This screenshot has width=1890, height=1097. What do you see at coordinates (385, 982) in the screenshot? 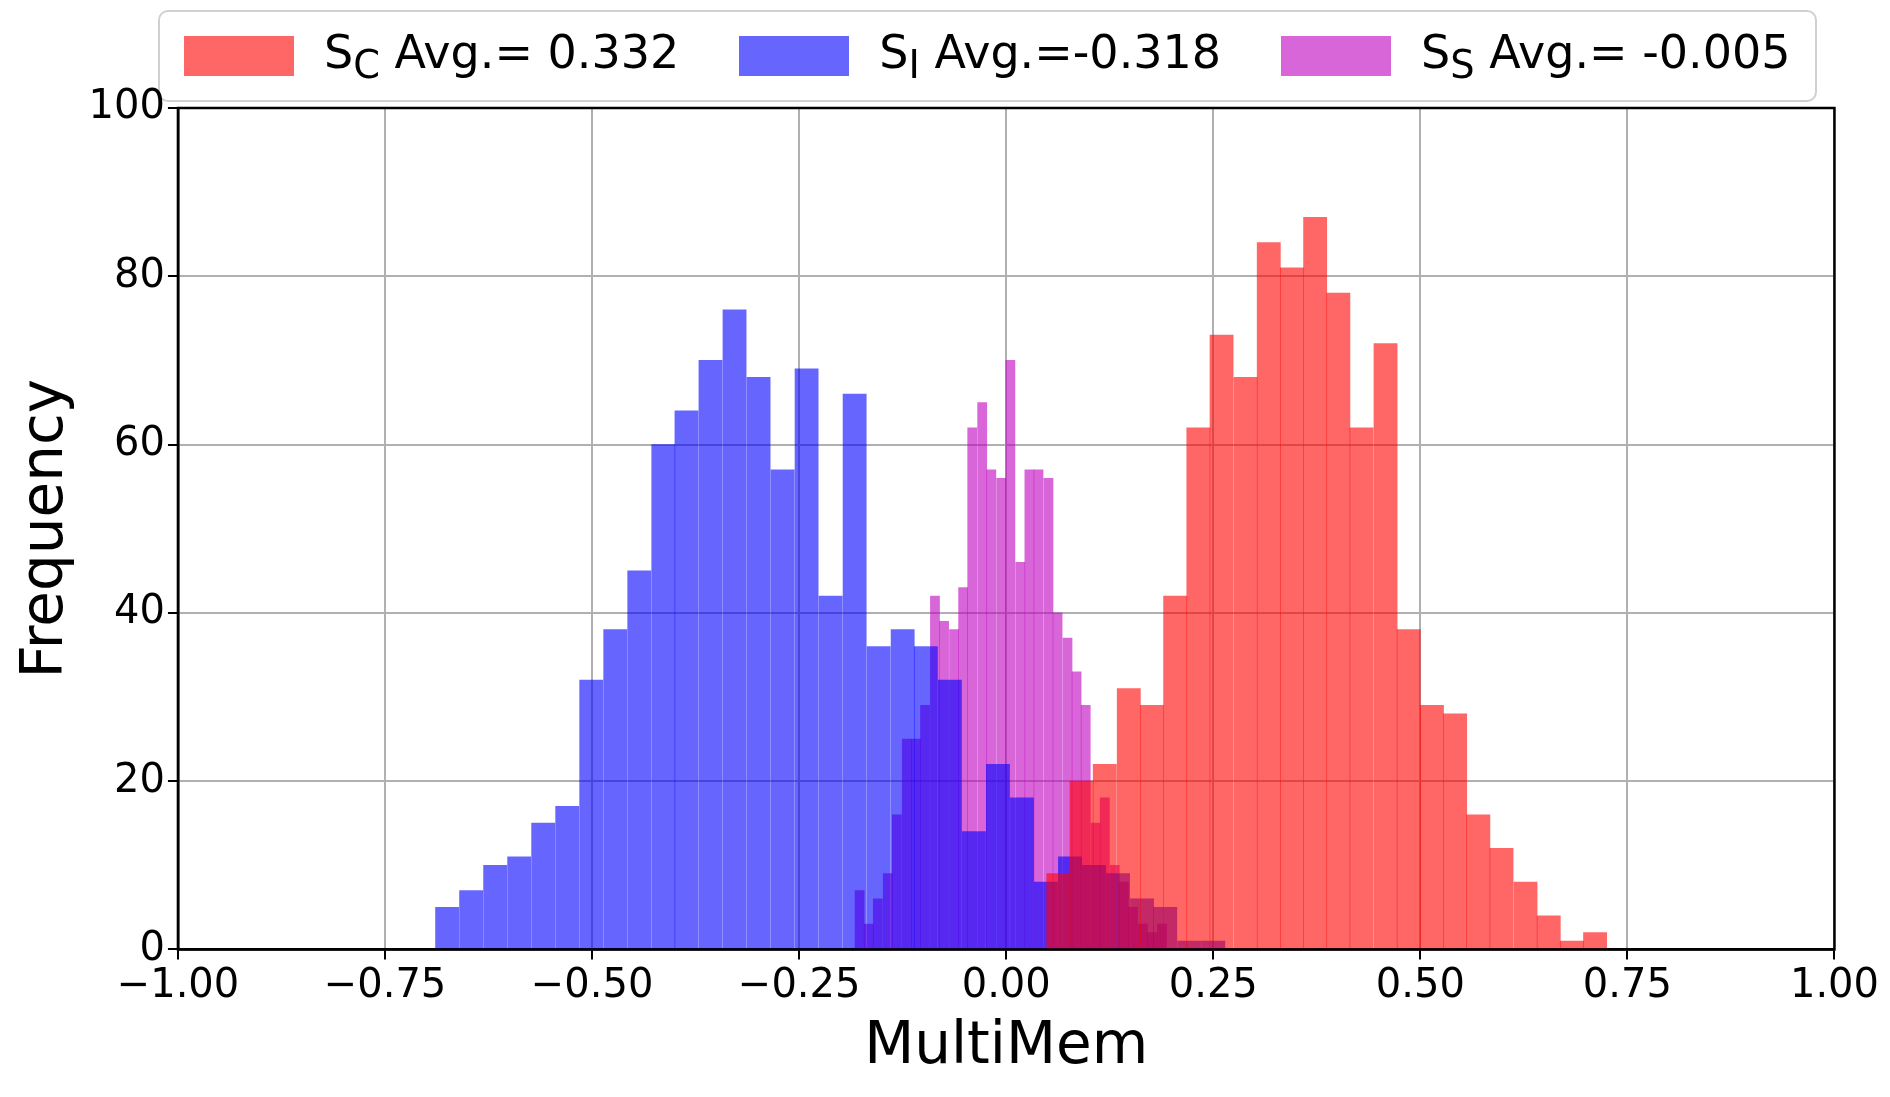
I see `x-tick-label: −0.75` at bounding box center [385, 982].